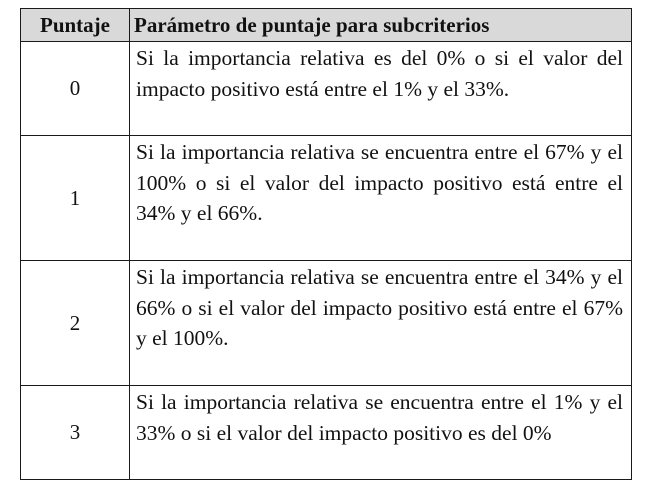 The image size is (650, 496). I want to click on score-cell: 1, so click(75, 198).